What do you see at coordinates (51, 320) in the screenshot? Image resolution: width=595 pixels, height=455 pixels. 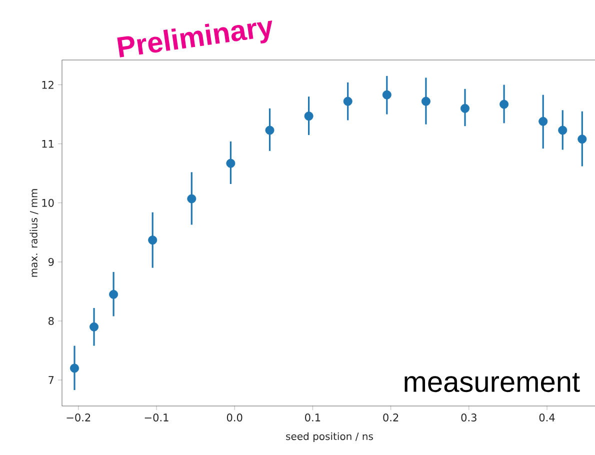 I see `y-tick-label: 8` at bounding box center [51, 320].